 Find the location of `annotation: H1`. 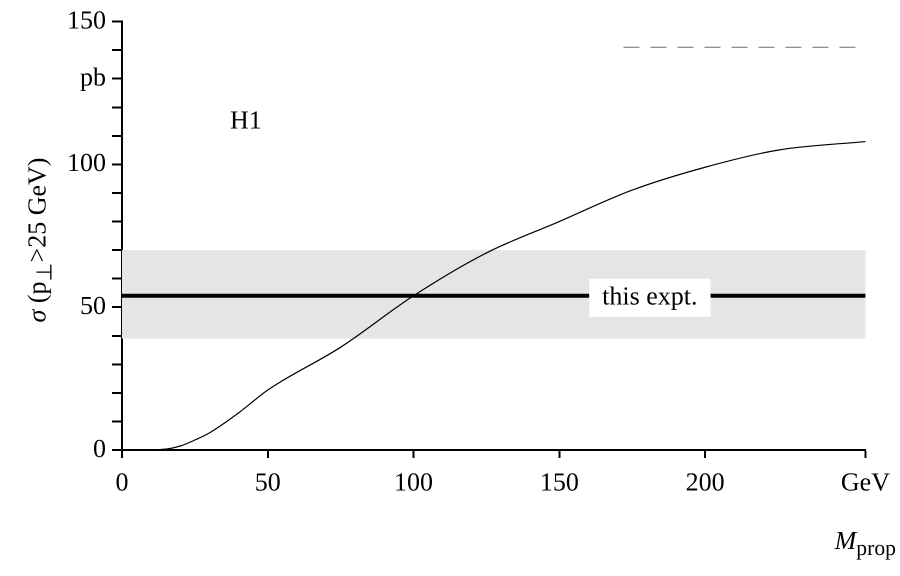

annotation: H1 is located at coordinates (246, 119).